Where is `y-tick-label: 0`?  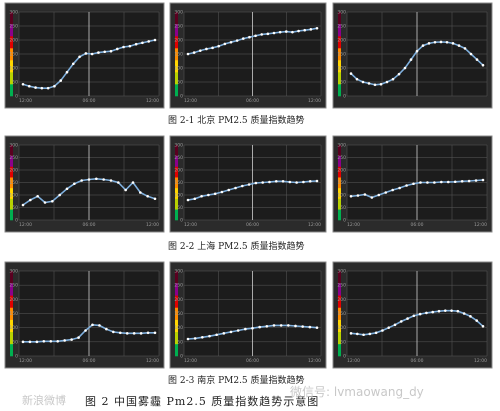 y-tick-label: 0 is located at coordinates (16, 357).